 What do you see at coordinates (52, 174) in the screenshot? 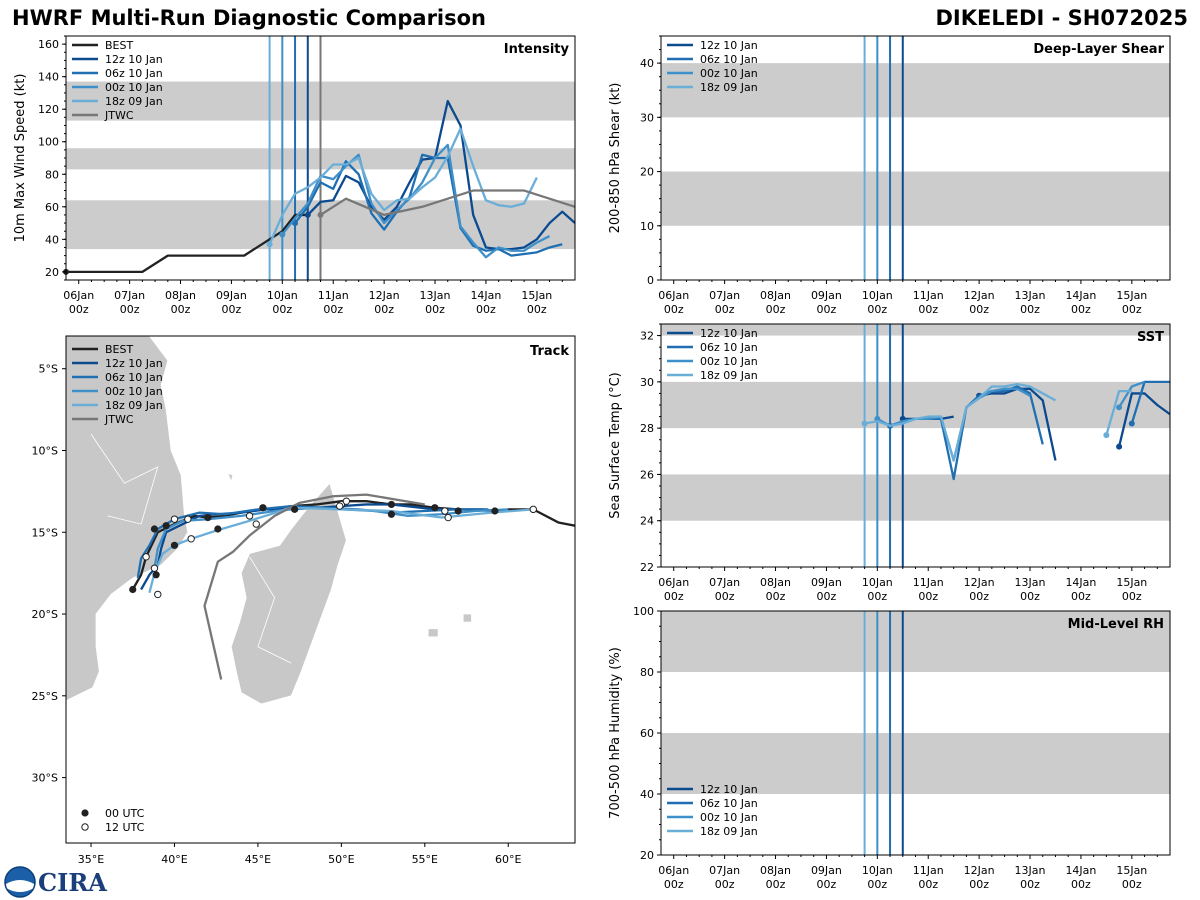
I see `y-tick-label: 80` at bounding box center [52, 174].